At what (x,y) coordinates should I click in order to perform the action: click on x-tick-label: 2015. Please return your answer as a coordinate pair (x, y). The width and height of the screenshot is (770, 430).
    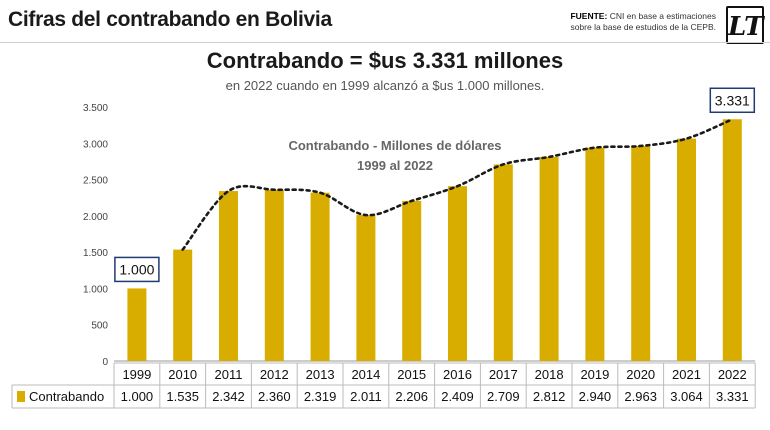
    Looking at the image, I should click on (411, 374).